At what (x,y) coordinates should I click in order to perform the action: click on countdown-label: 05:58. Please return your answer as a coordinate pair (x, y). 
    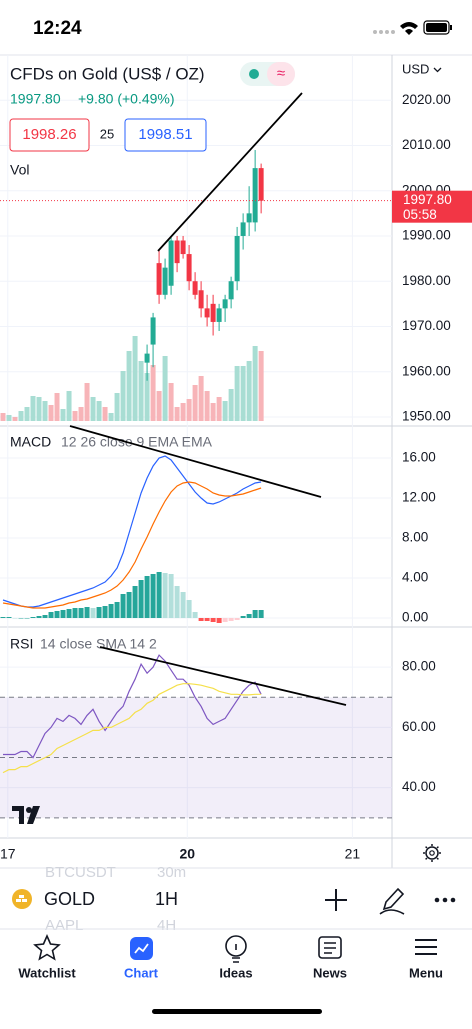
    Looking at the image, I should click on (420, 214).